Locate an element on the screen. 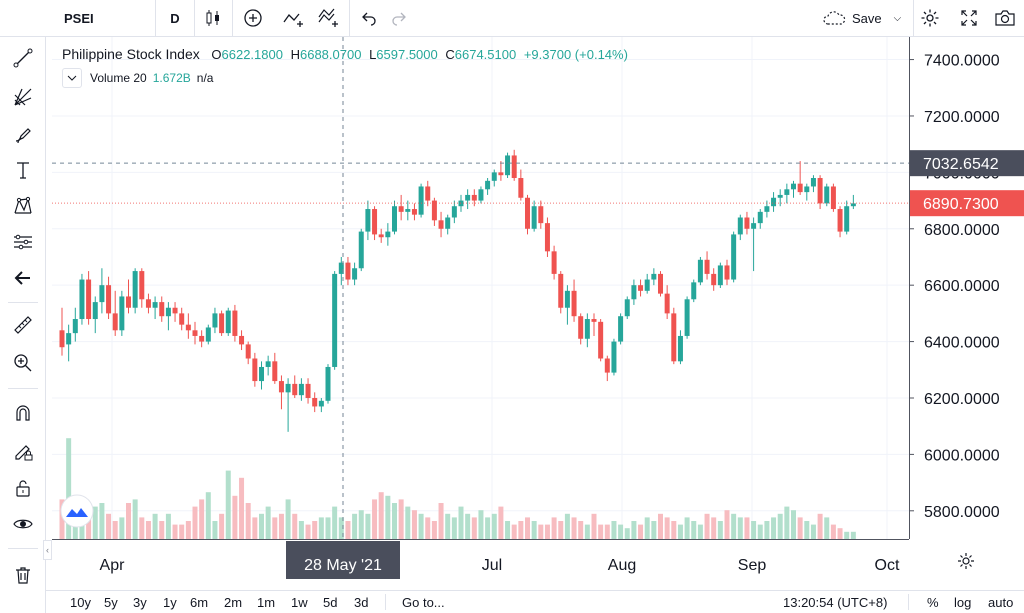 Image resolution: width=1024 pixels, height=613 pixels. range-5y-button: 5y is located at coordinates (111, 602).